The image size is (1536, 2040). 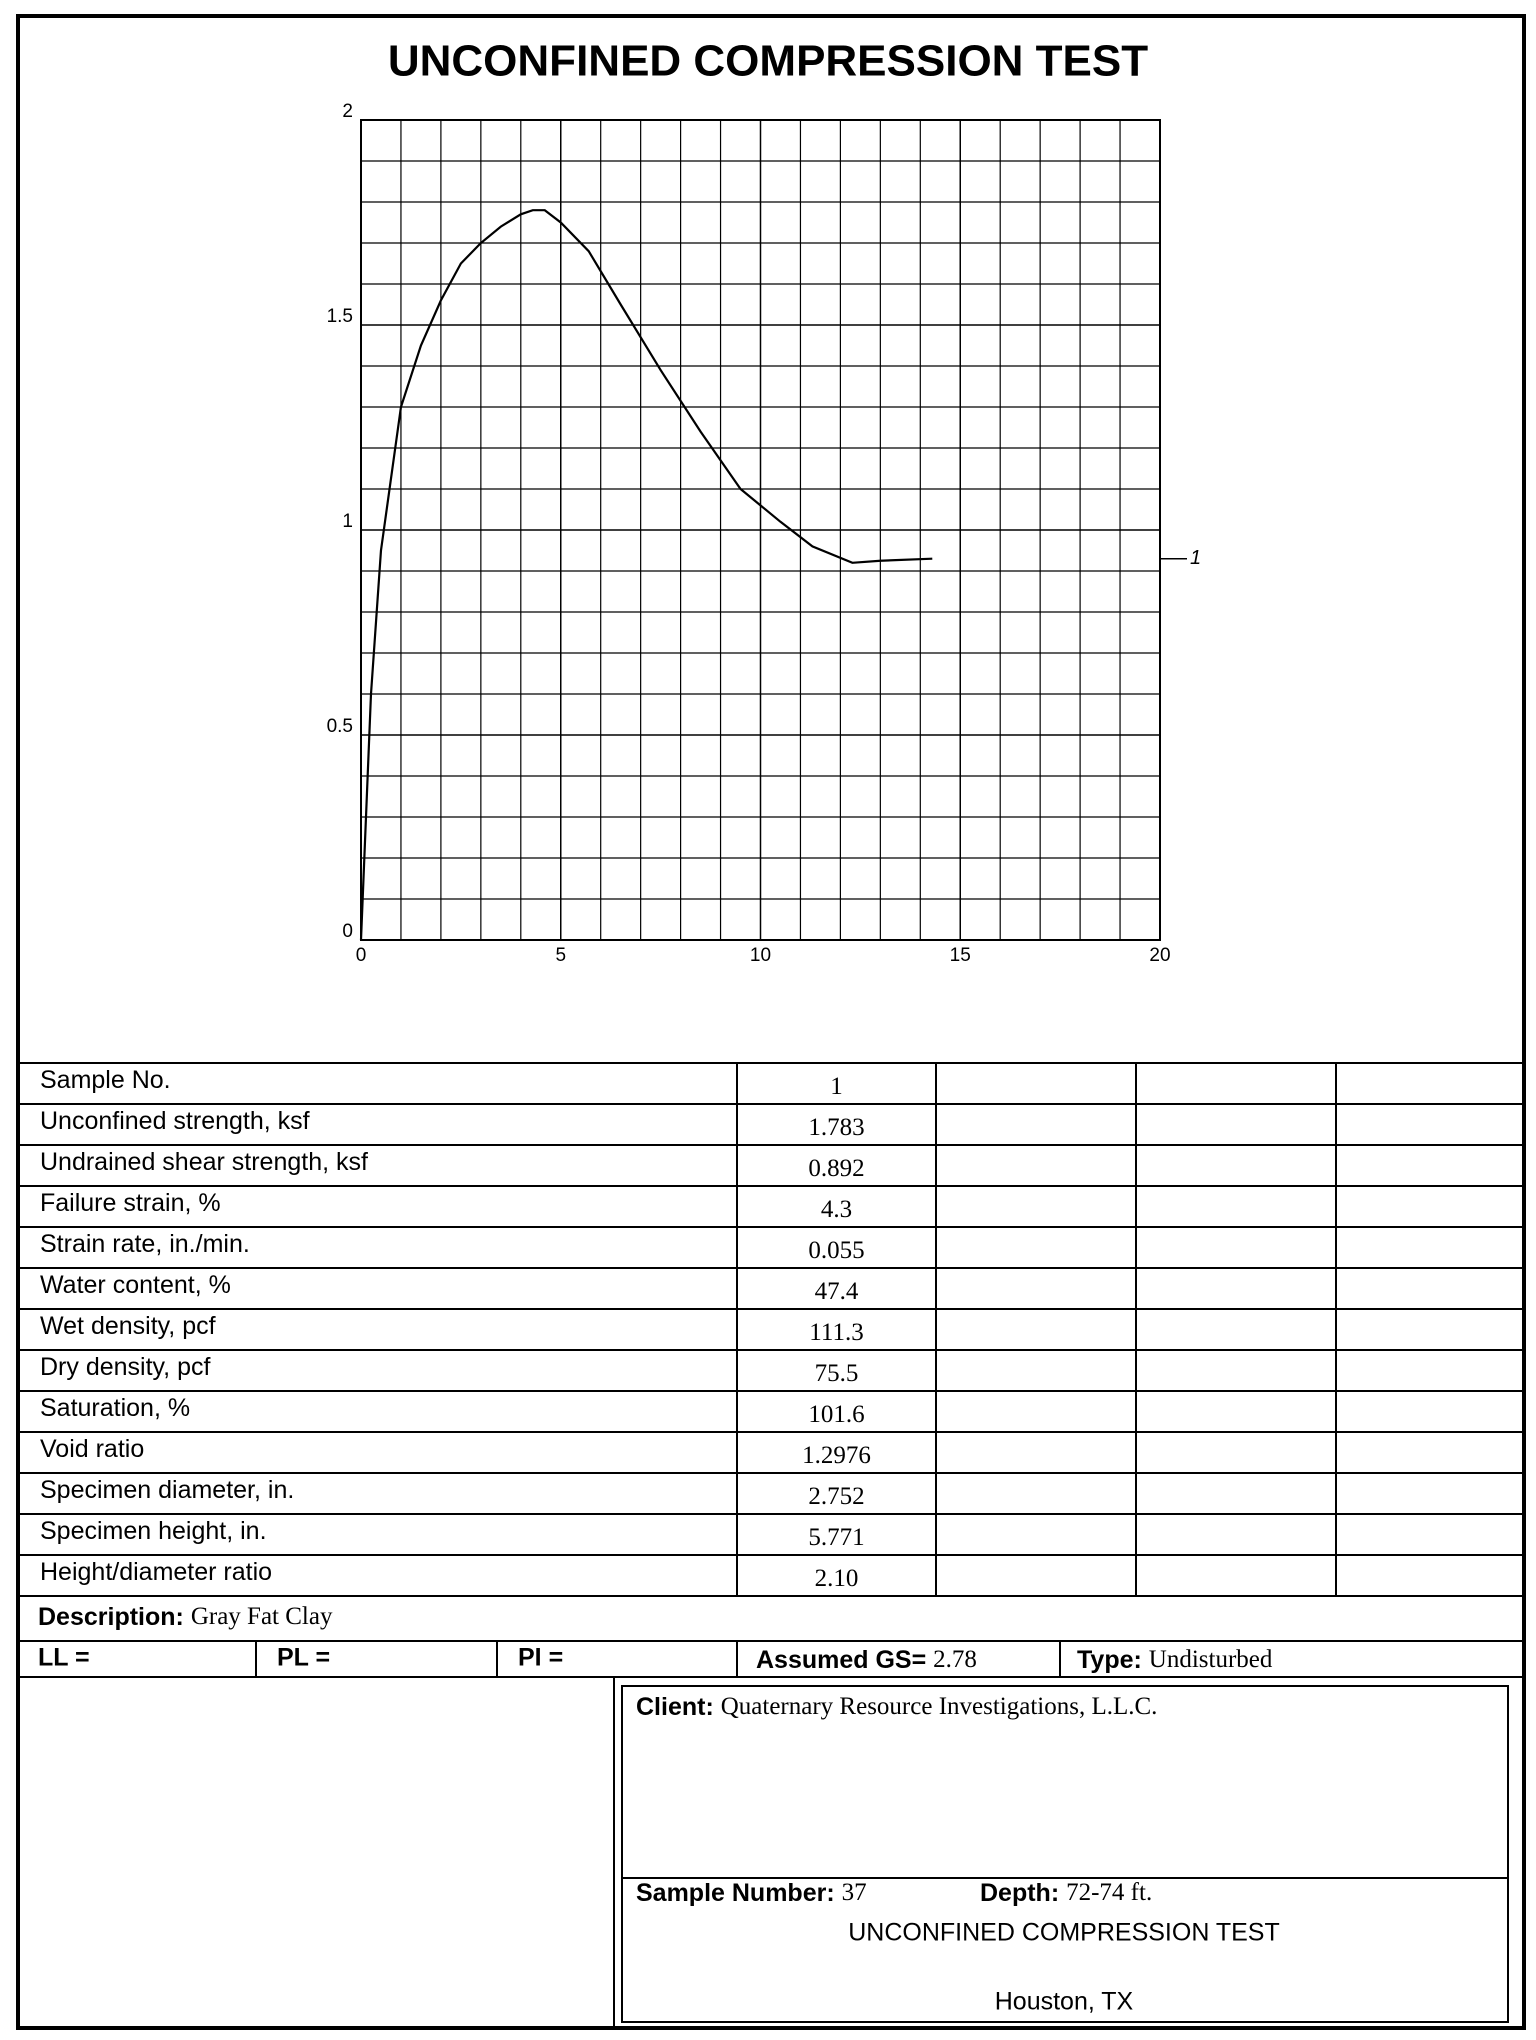 I want to click on property-label: Dry density, pcf, so click(x=125, y=1367).